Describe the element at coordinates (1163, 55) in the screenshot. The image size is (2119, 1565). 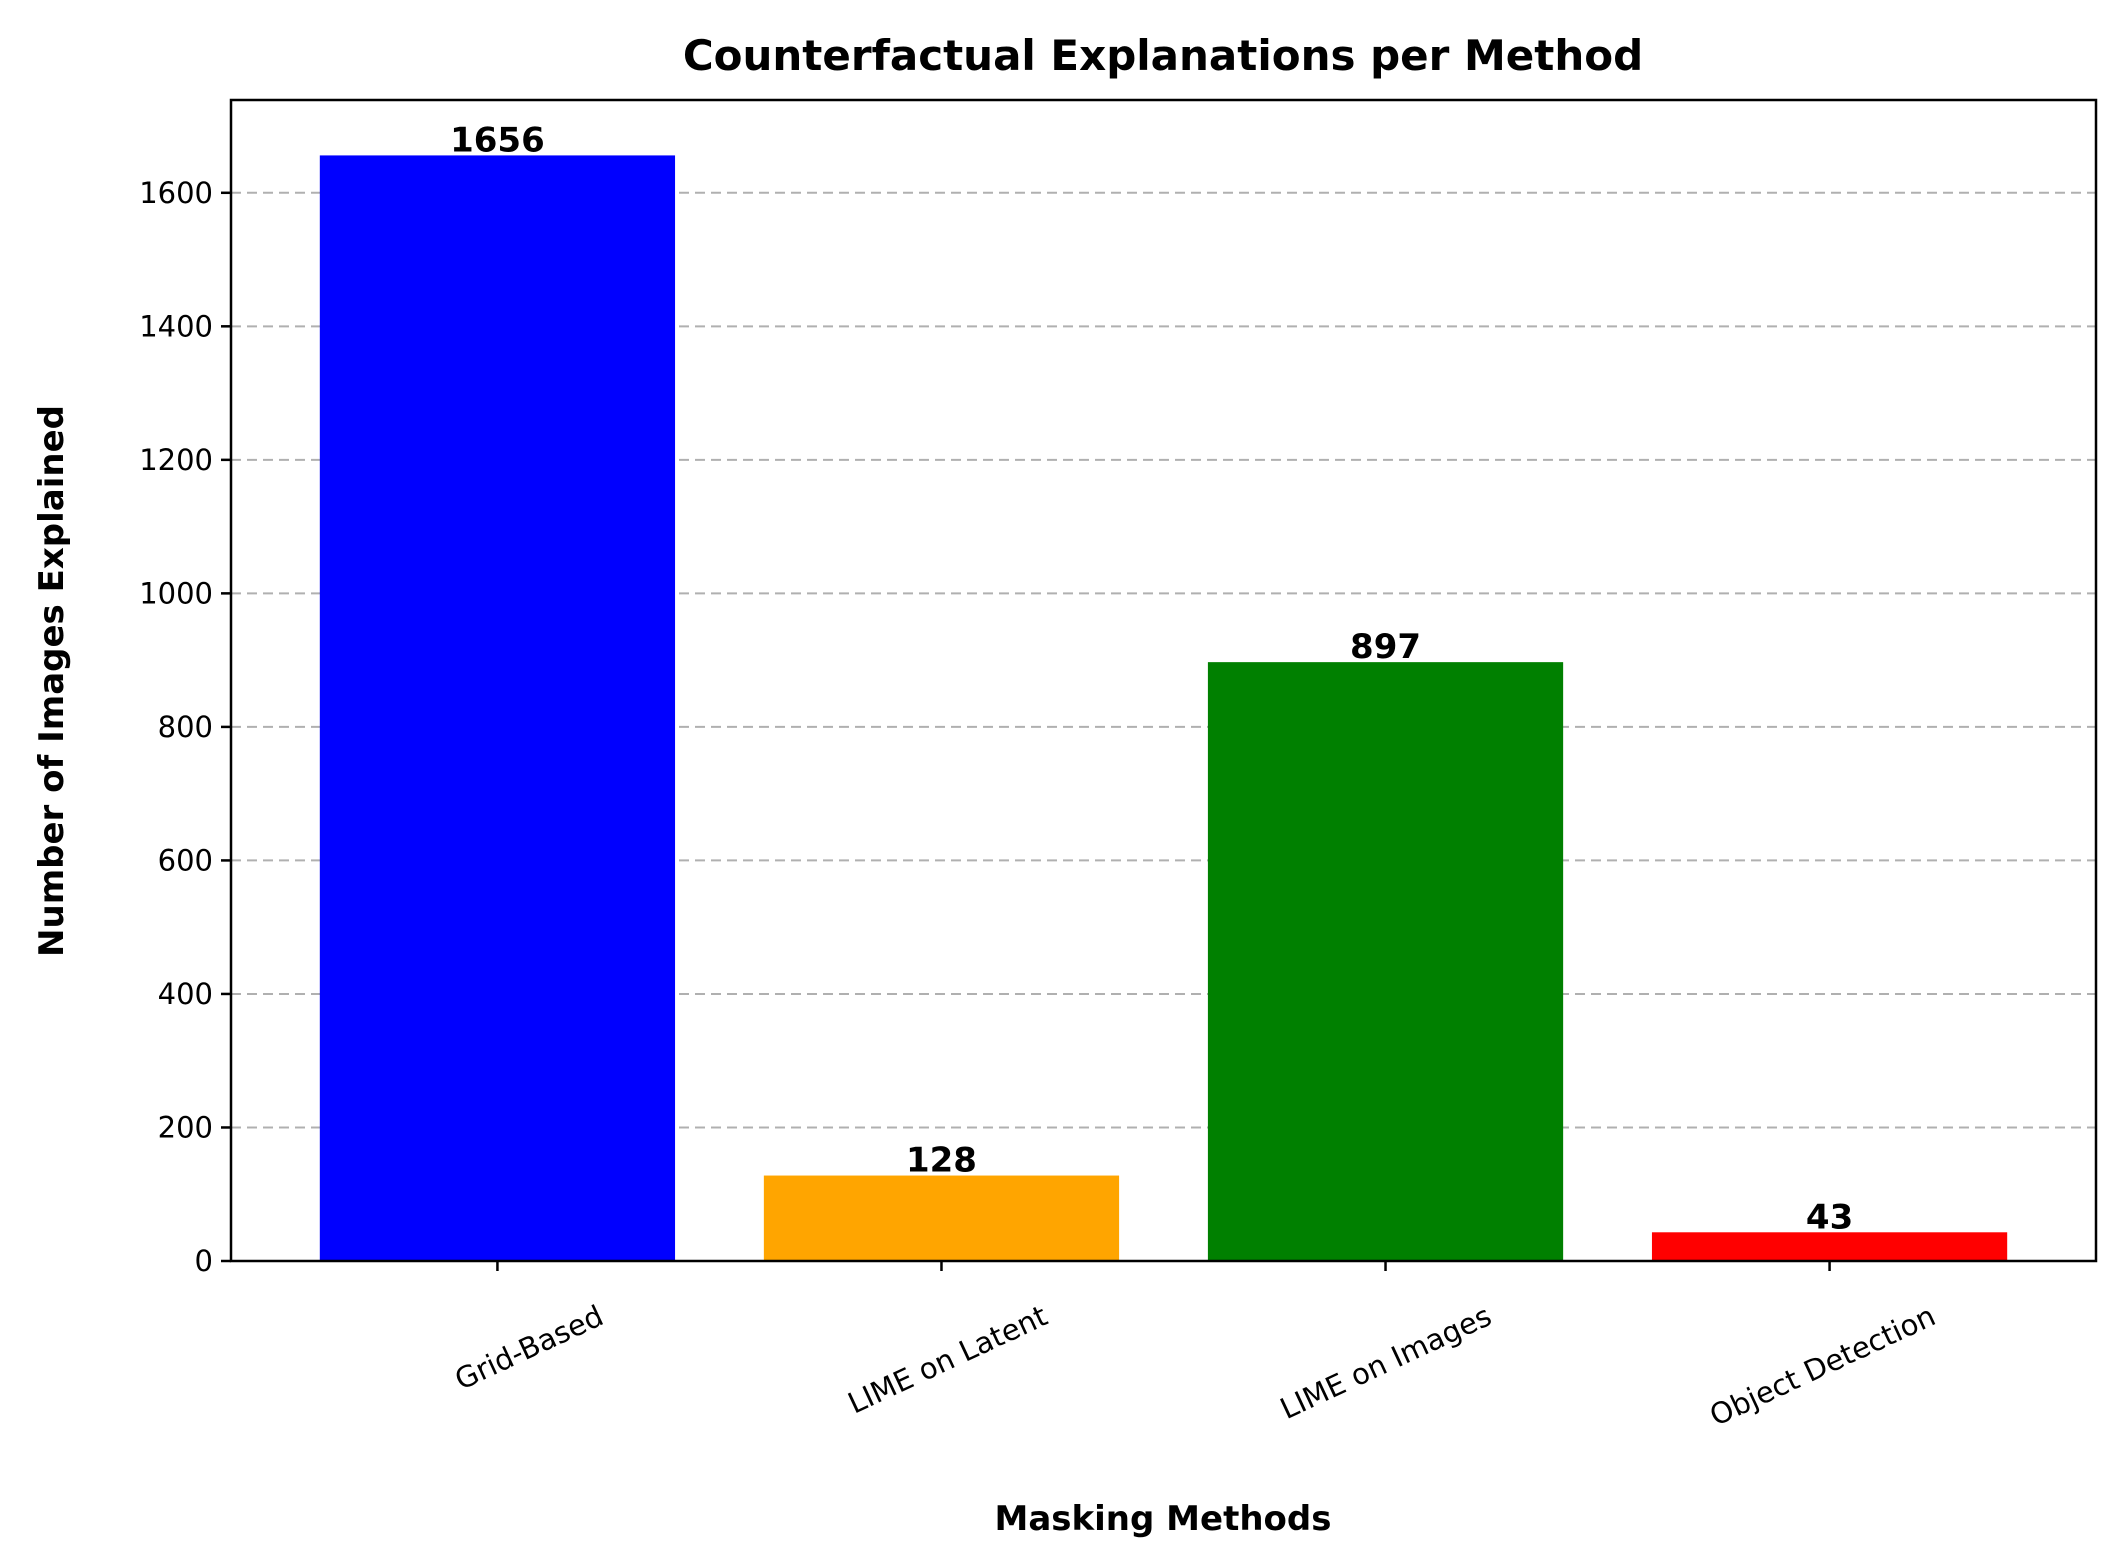
I see `chart-title: Counterfactual Explanations per Method` at that location.